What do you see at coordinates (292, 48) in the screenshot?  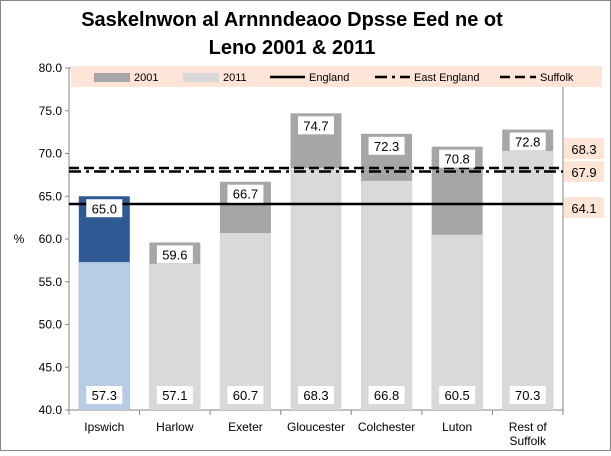 I see `chart-title-line: Leno 2001 & 2011` at bounding box center [292, 48].